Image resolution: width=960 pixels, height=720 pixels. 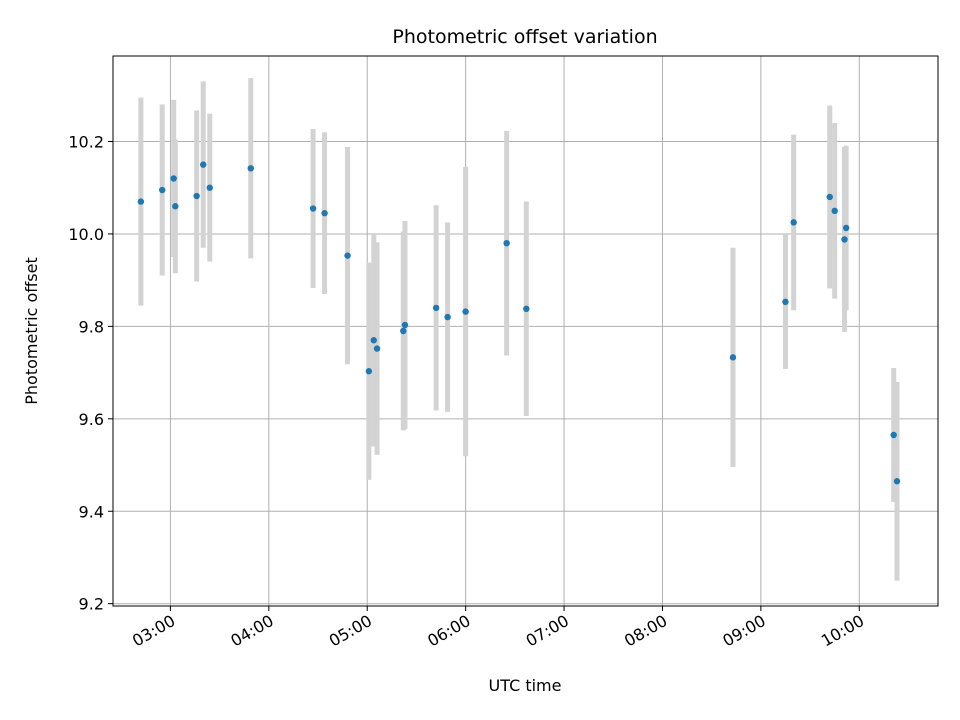 What do you see at coordinates (90, 373) in the screenshot?
I see `y-axis-ticks: 9.2 9.4 9.6 9.8 10.0 10.2` at bounding box center [90, 373].